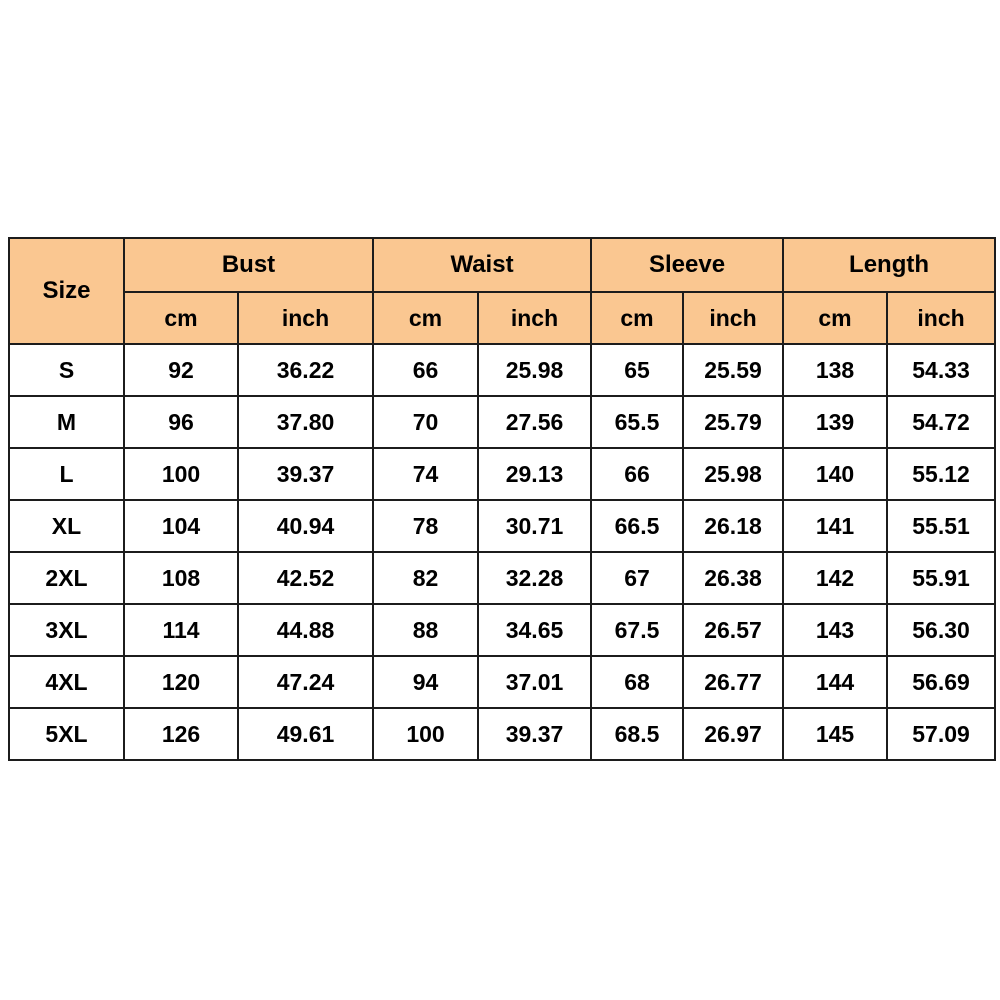 The height and width of the screenshot is (1000, 1000). I want to click on col-header-bust-inch: inch, so click(305, 318).